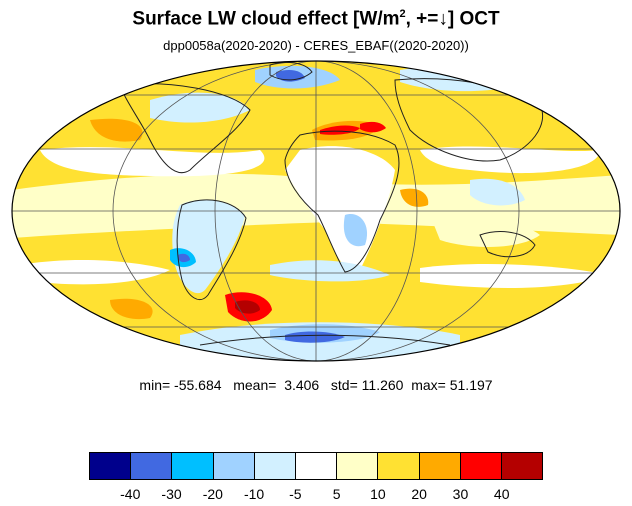 This screenshot has width=632, height=506. What do you see at coordinates (247, 307) in the screenshot?
I see `argentina-dark-red` at bounding box center [247, 307].